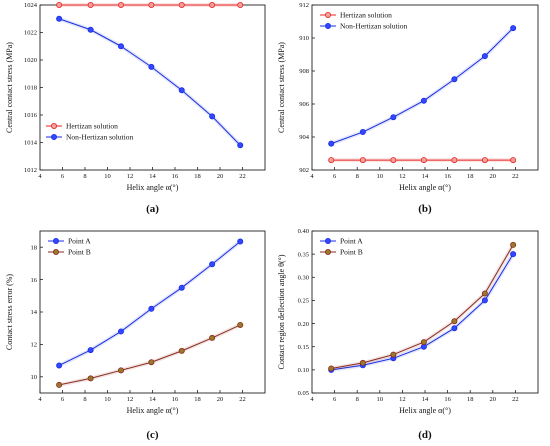 This screenshot has height=446, width=550. I want to click on y-tick-label: 18, so click(34, 247).